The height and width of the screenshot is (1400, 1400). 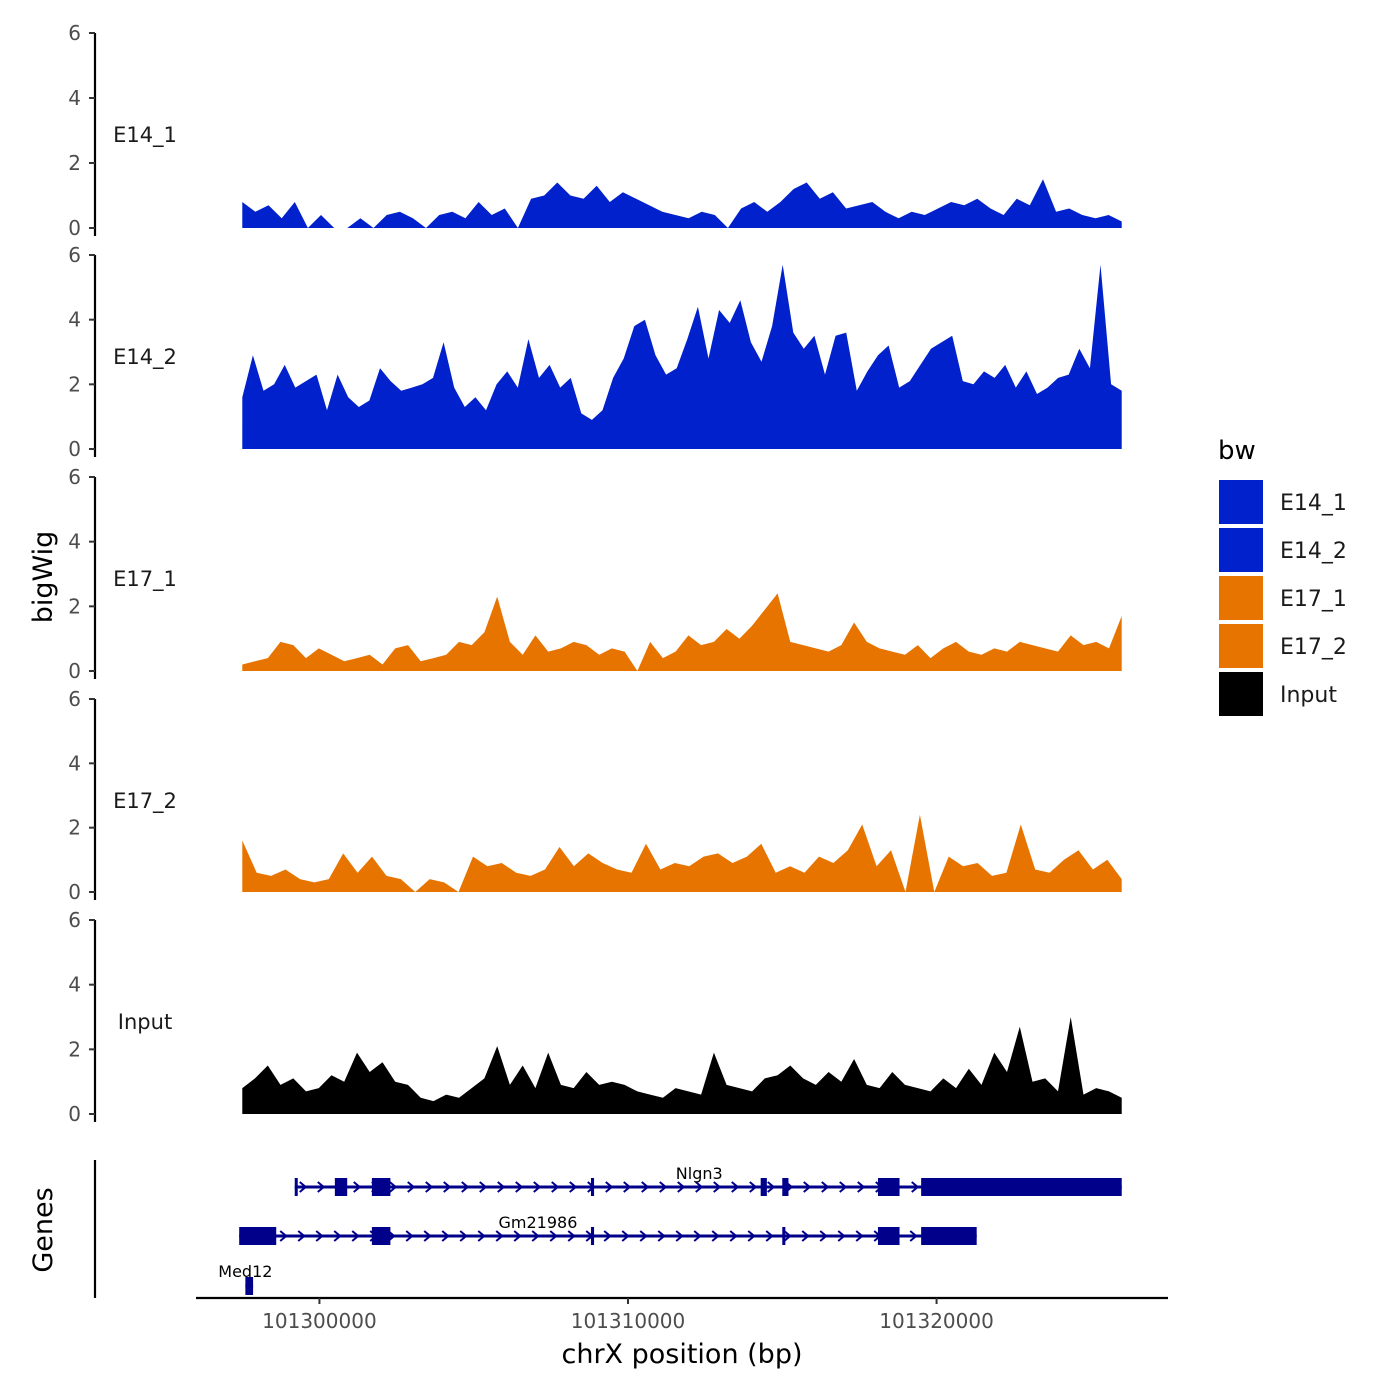 What do you see at coordinates (145, 135) in the screenshot?
I see `track-label: E14_1` at bounding box center [145, 135].